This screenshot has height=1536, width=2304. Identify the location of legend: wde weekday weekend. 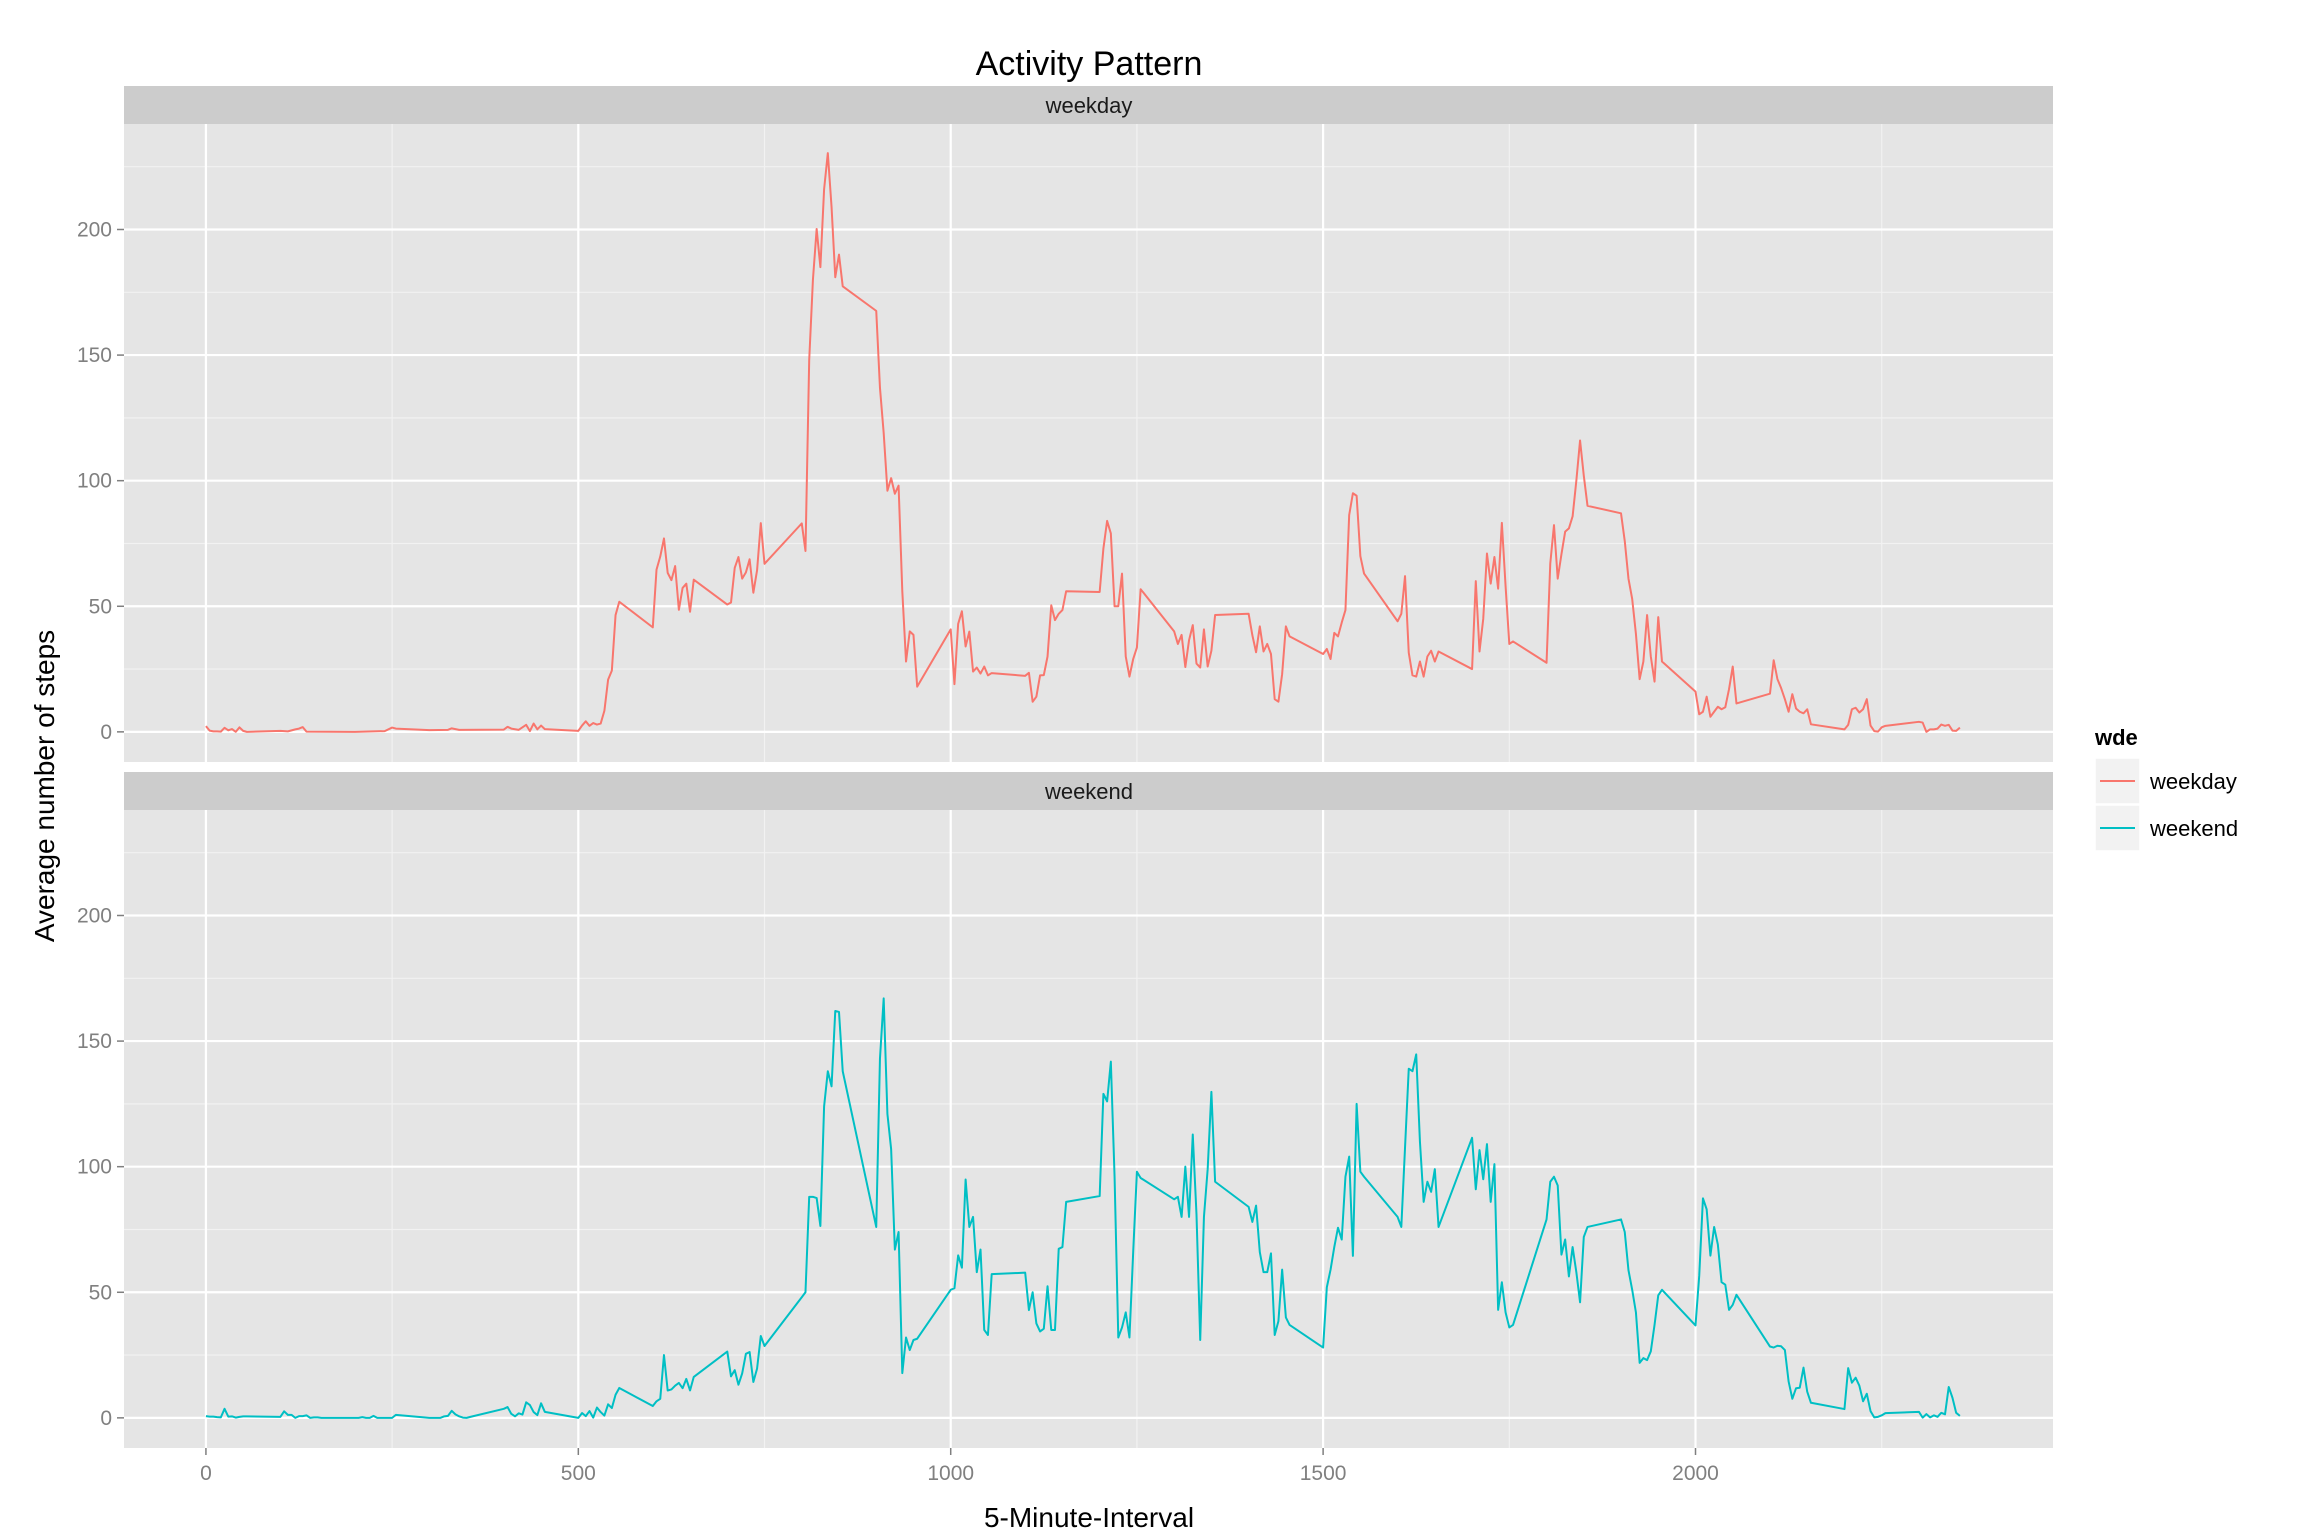
(2166, 788).